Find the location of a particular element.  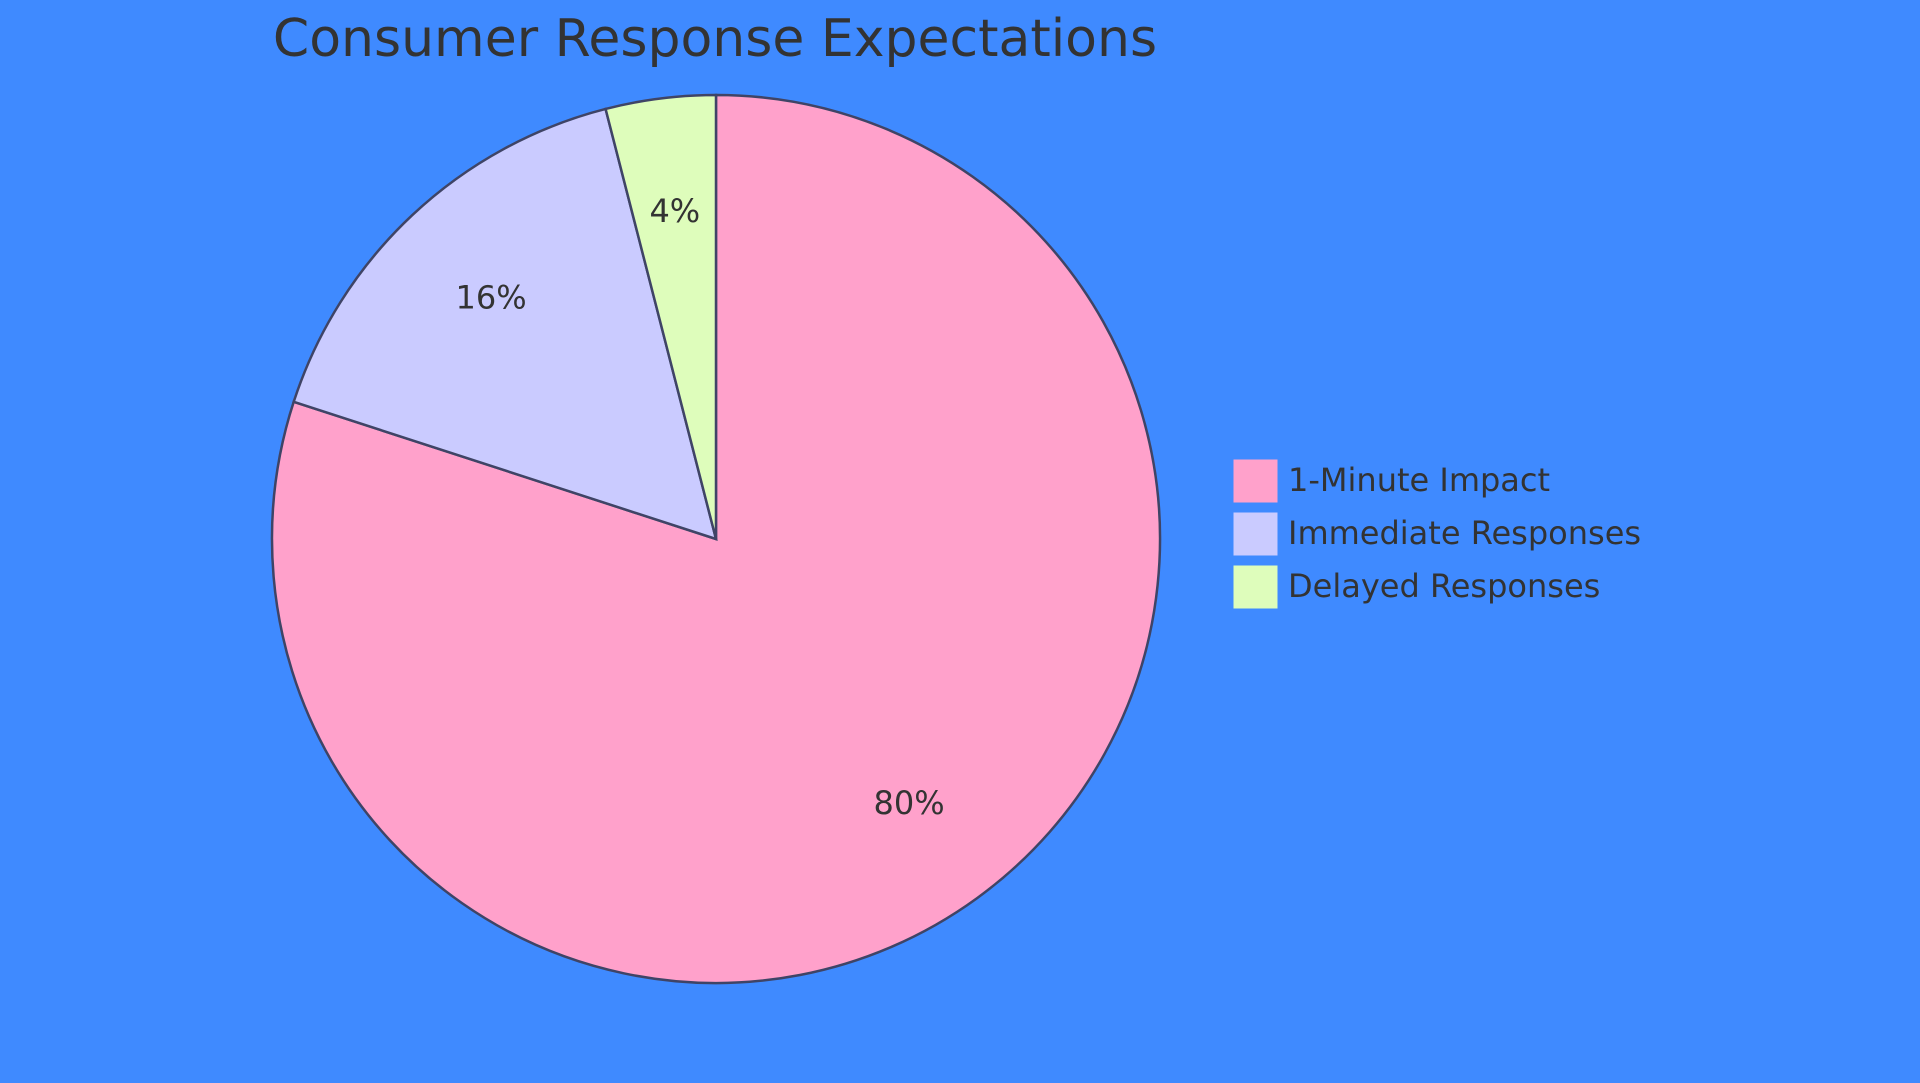

legend-label: 1-Minute Impact is located at coordinates (1419, 480).